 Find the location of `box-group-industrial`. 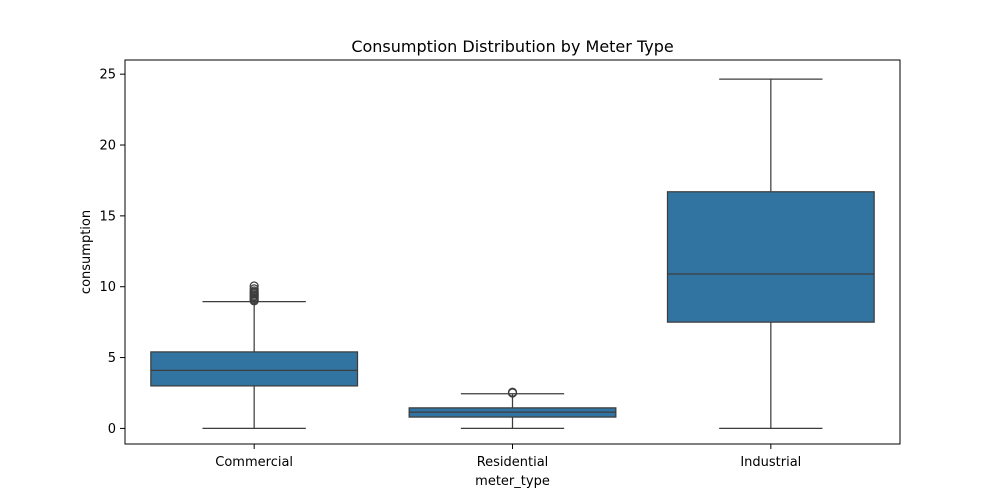

box-group-industrial is located at coordinates (770, 254).